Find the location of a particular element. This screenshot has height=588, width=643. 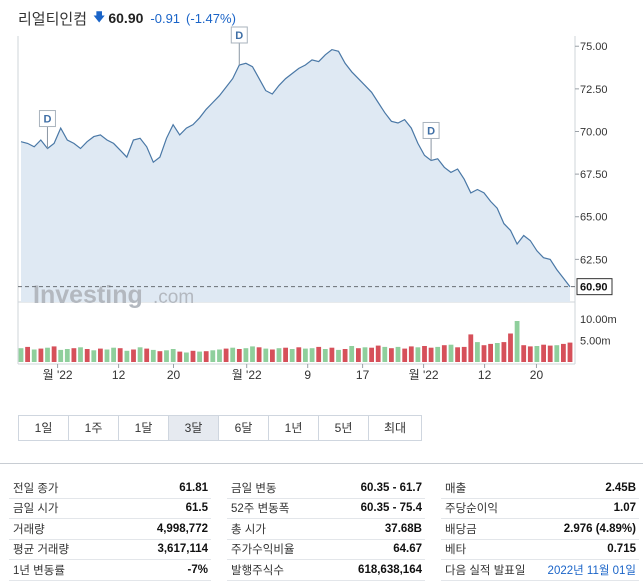

period-button-6: 5년 is located at coordinates (344, 428).